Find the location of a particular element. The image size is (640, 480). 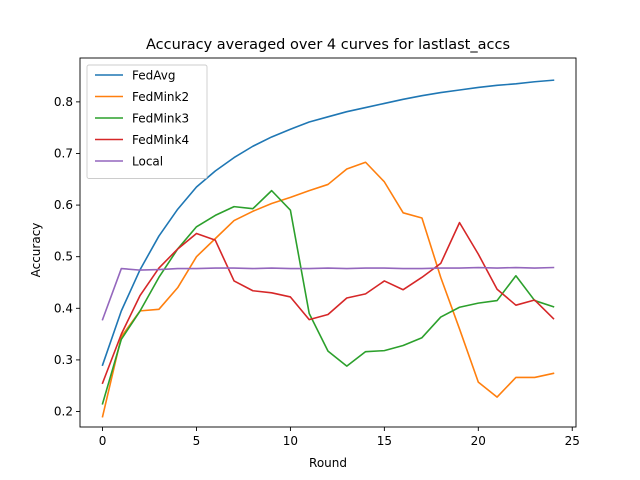

y-axis-label: Accuracy is located at coordinates (36, 250).